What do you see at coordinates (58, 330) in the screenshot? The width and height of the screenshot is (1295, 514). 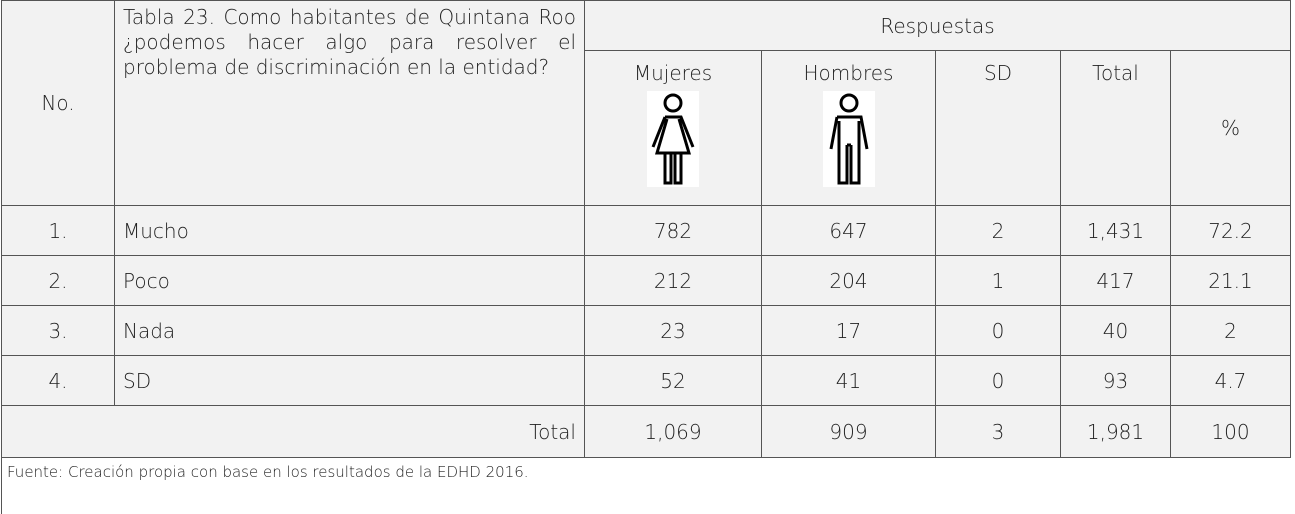 I see `row-number: 3.` at bounding box center [58, 330].